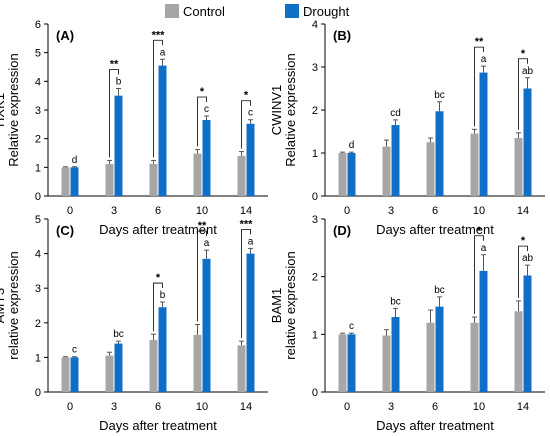 The width and height of the screenshot is (550, 436). Describe the element at coordinates (276, 110) in the screenshot. I see `y-axis-gene-label: CWINV1` at that location.